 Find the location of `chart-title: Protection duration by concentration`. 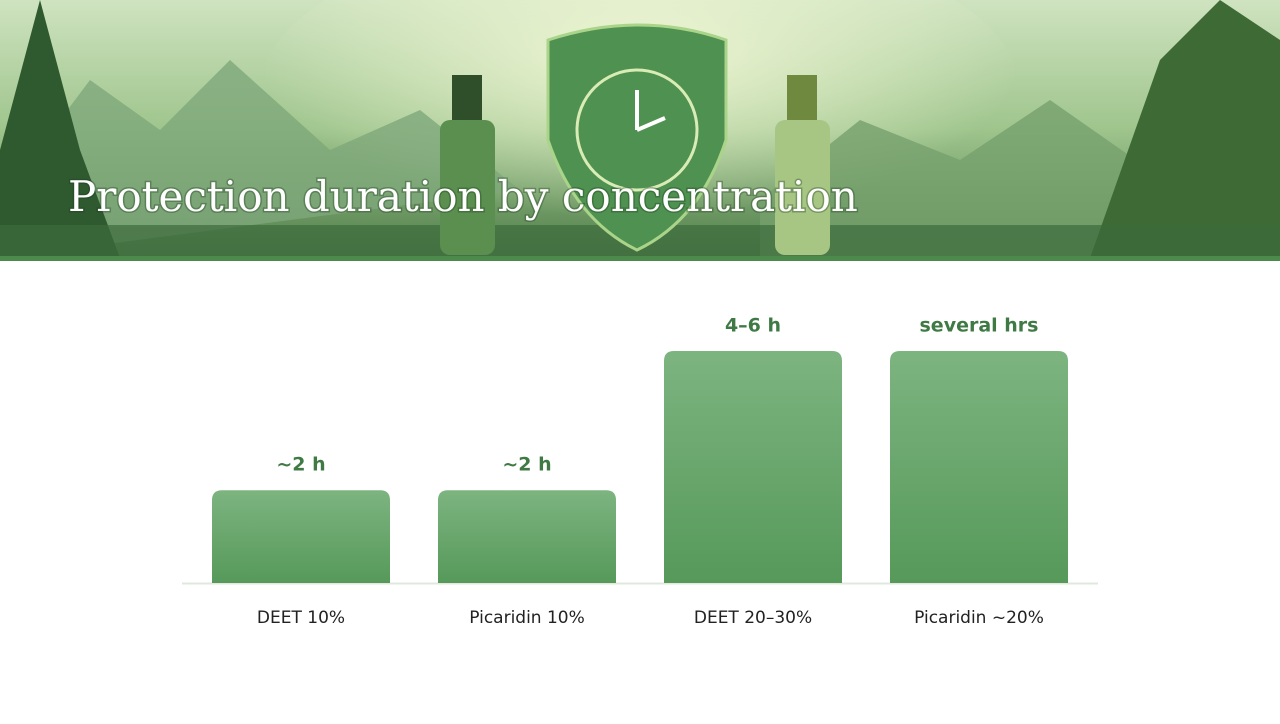

chart-title: Protection duration by concentration is located at coordinates (463, 196).